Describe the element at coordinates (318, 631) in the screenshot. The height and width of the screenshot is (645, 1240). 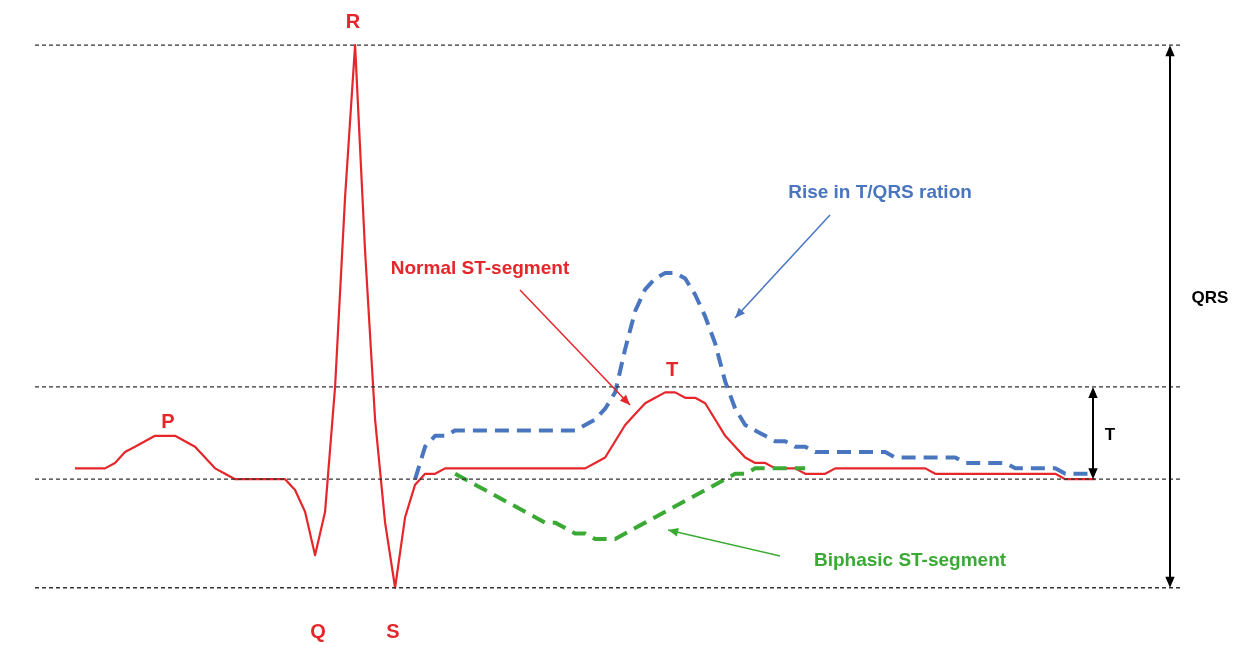
I see `text: Q` at that location.